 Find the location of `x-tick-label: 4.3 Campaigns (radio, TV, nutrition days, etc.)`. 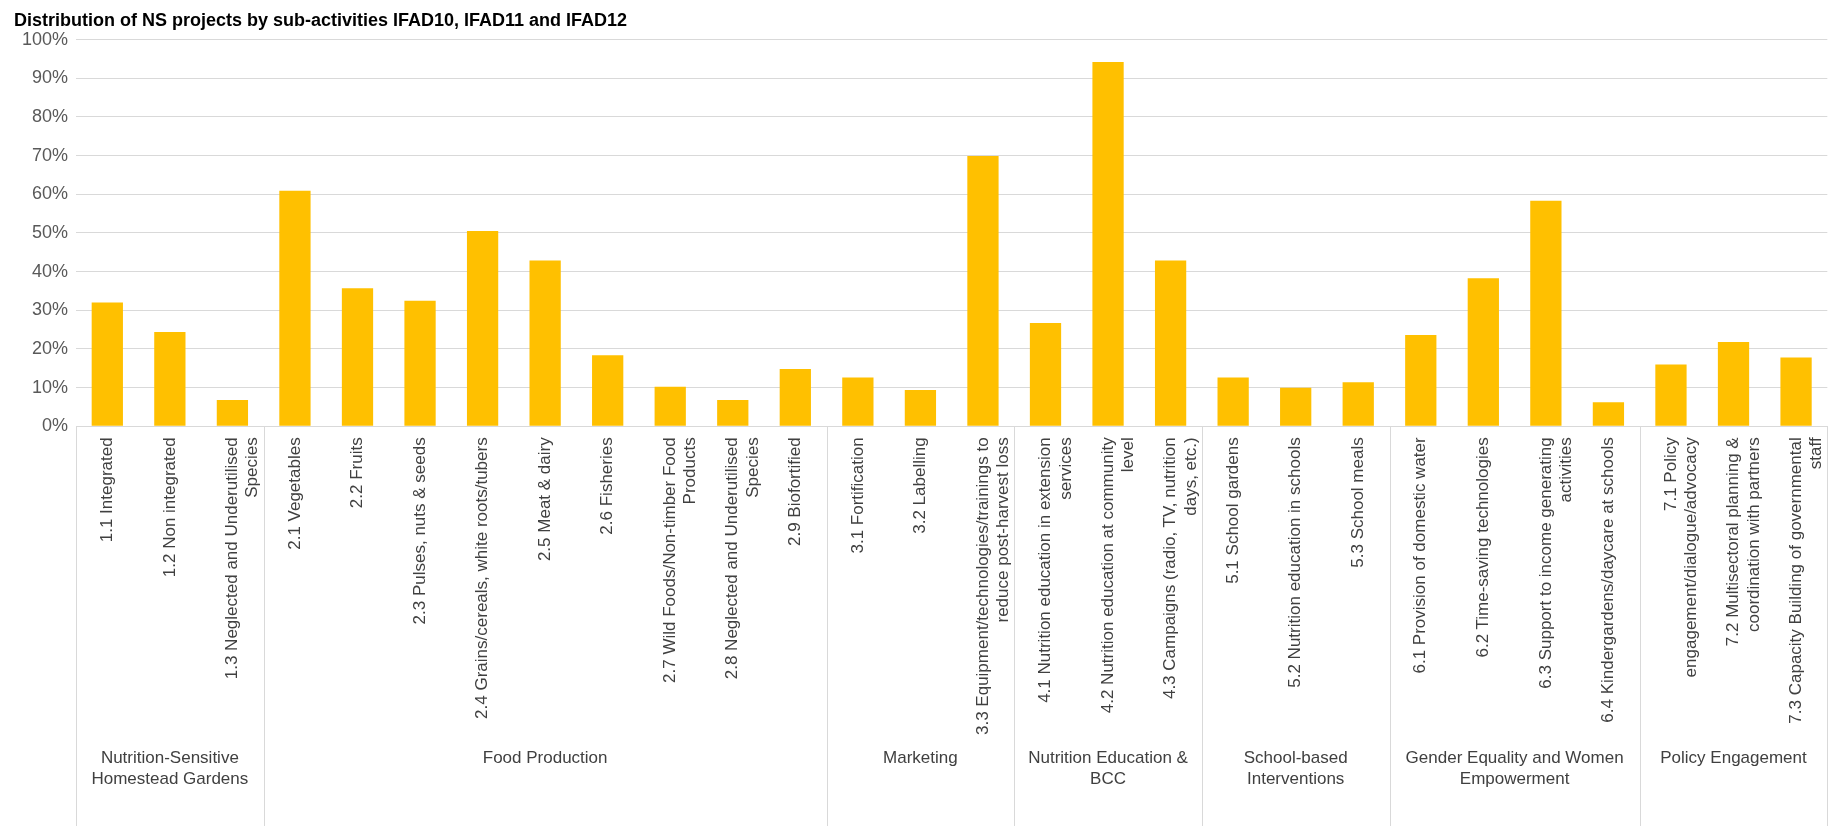

x-tick-label: 4.3 Campaigns (radio, TV, nutrition days, etc.) is located at coordinates (1180, 568).